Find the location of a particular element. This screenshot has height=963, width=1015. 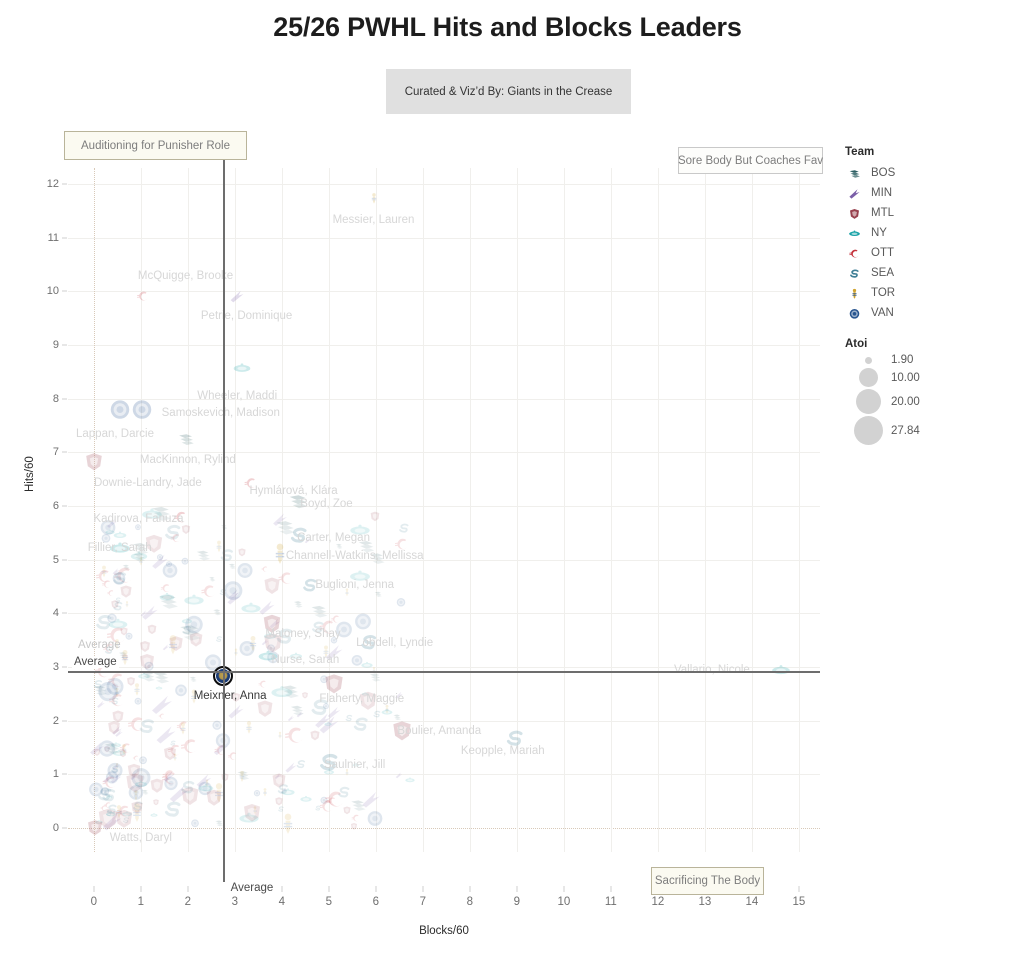

legend-item-ny: NY is located at coordinates (927, 233).